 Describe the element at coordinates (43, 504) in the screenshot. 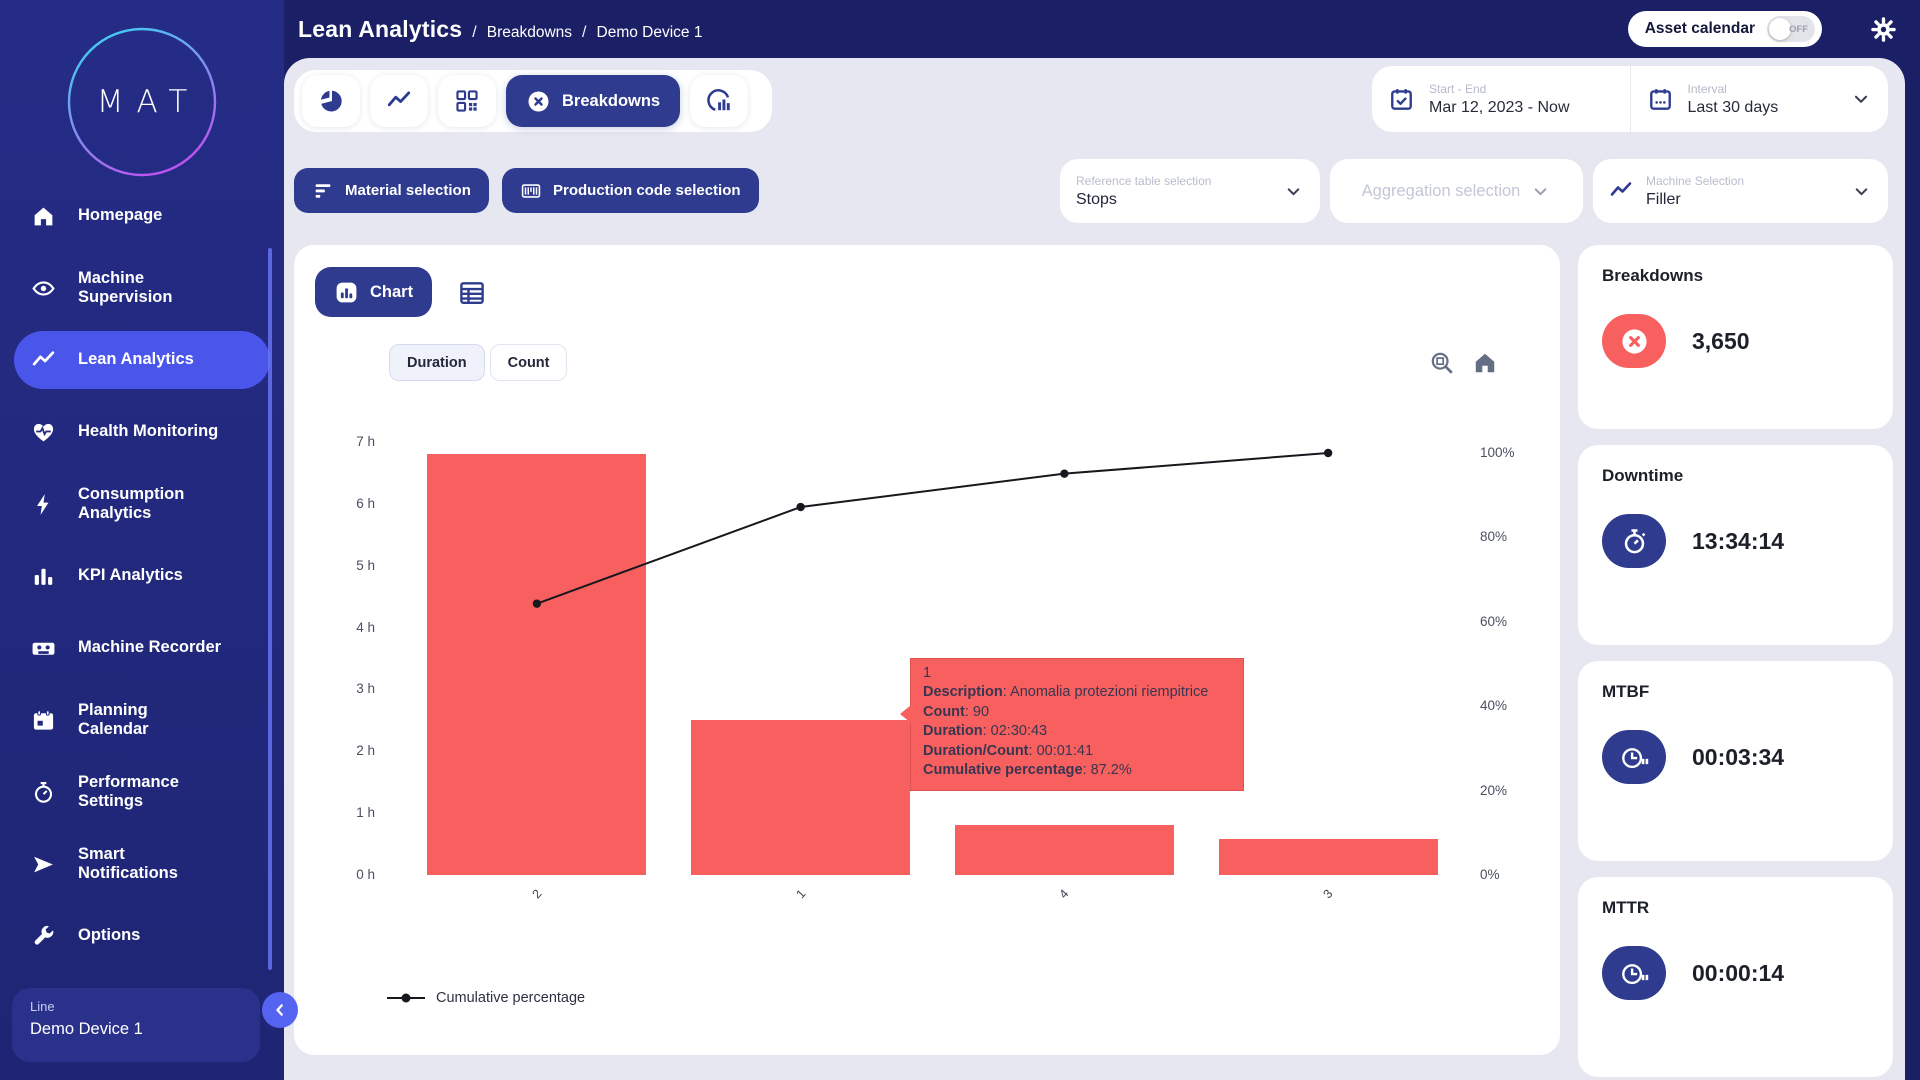

I see `bolt-icon` at that location.